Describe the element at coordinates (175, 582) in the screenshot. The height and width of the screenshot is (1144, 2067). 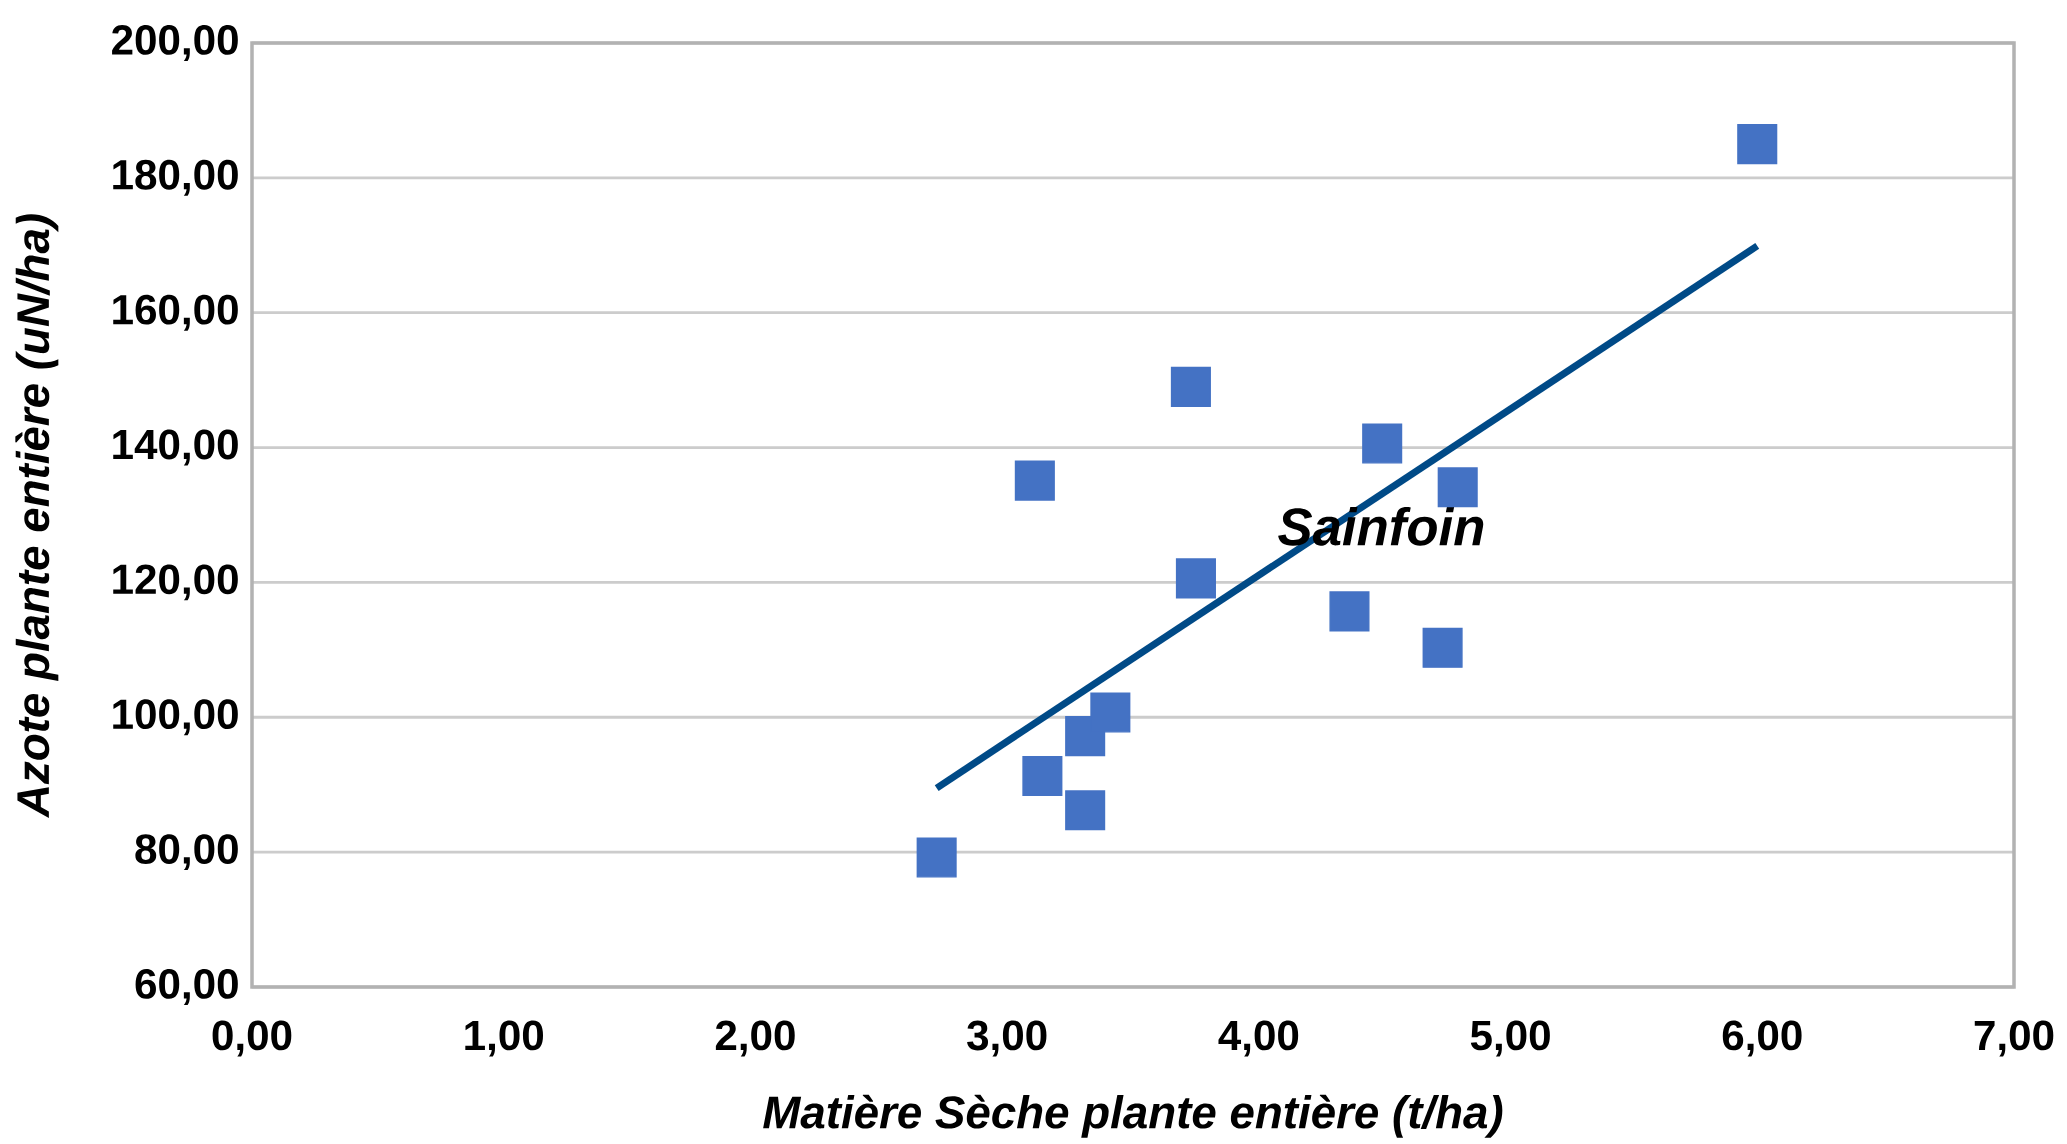
I see `y-tick-label: 120,00` at that location.